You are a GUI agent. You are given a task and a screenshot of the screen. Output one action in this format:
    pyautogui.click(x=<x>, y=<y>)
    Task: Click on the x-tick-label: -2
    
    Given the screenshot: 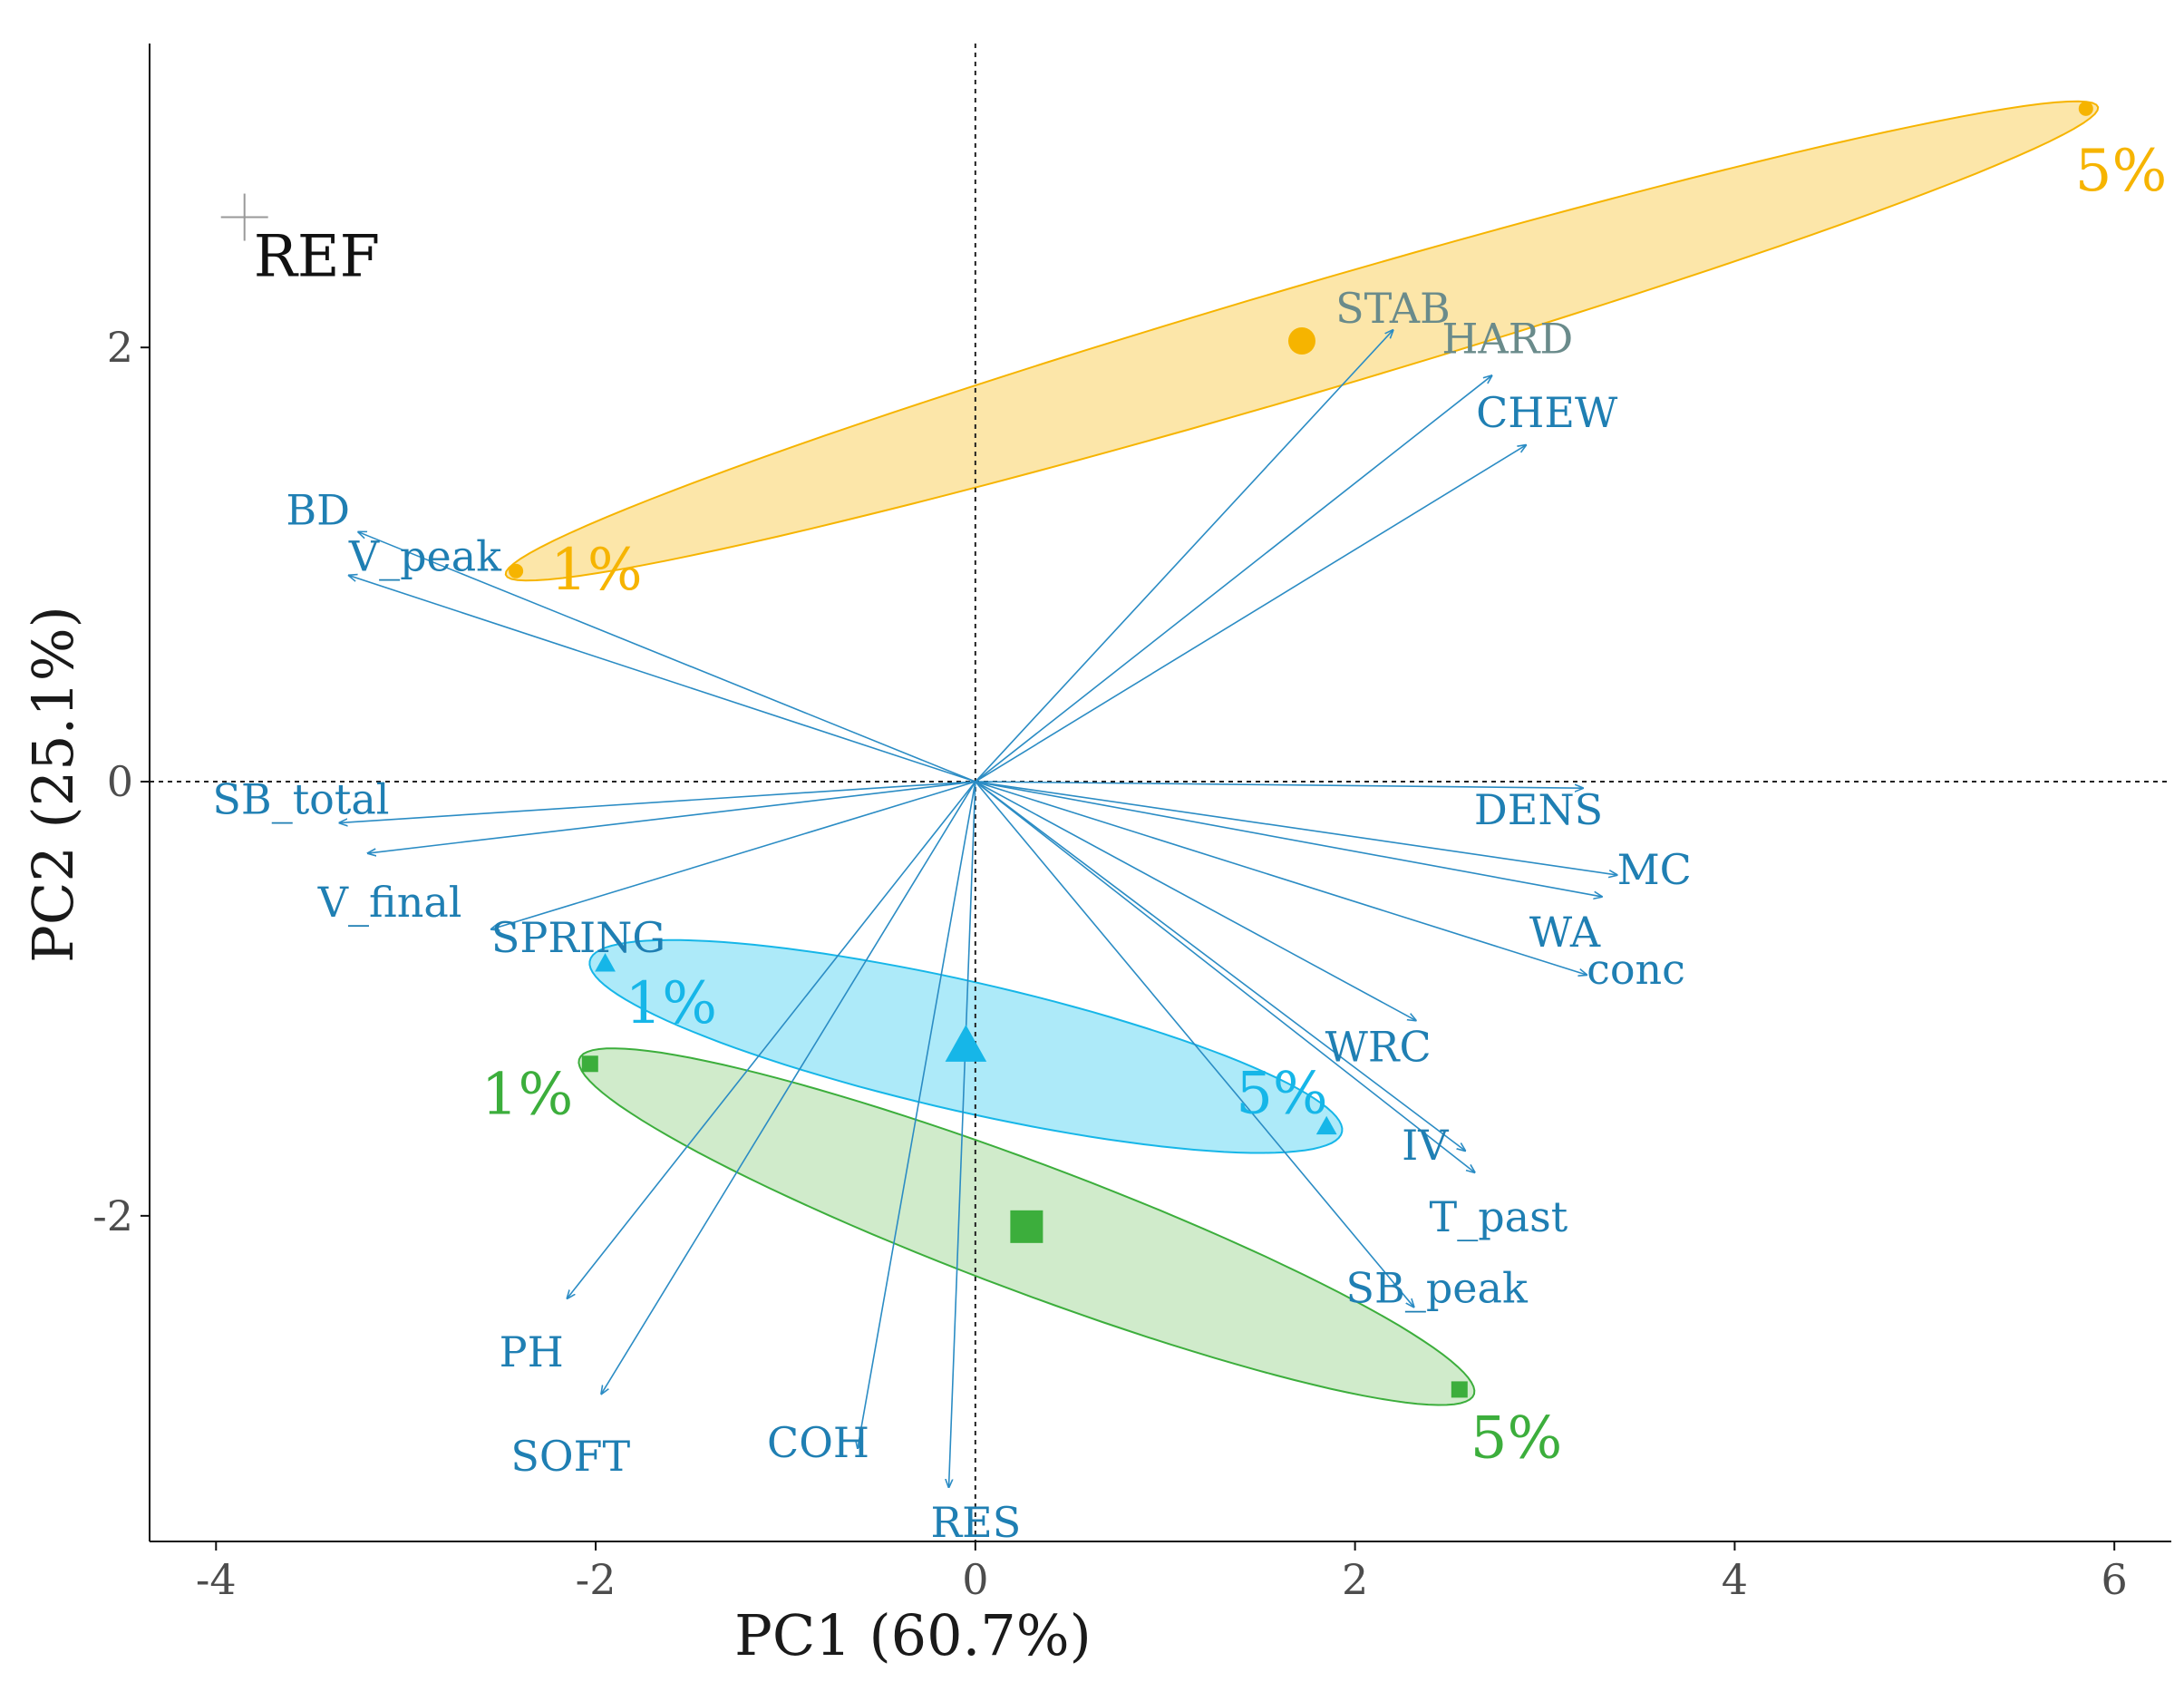 What is the action you would take?
    pyautogui.click(x=596, y=1579)
    